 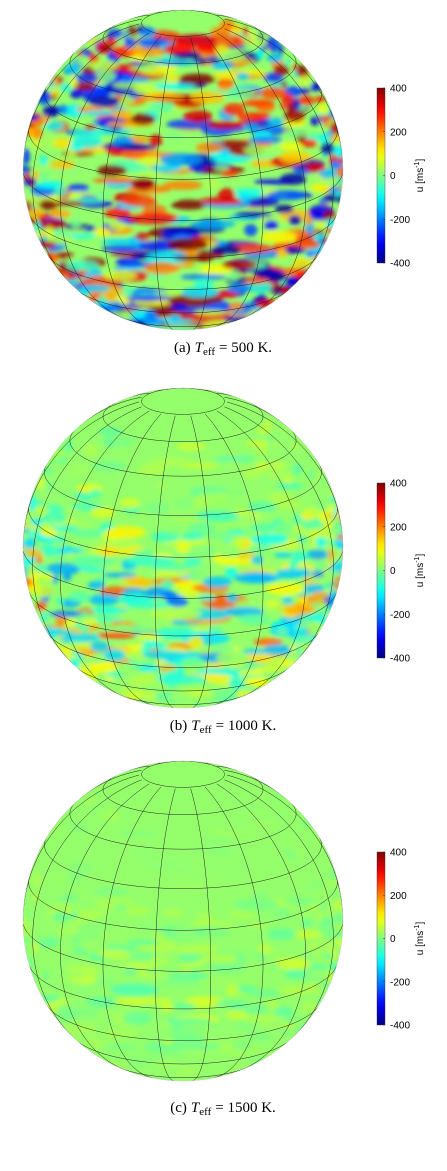 I want to click on caption: (c) Teff = 1500 K., so click(x=223, y=1109).